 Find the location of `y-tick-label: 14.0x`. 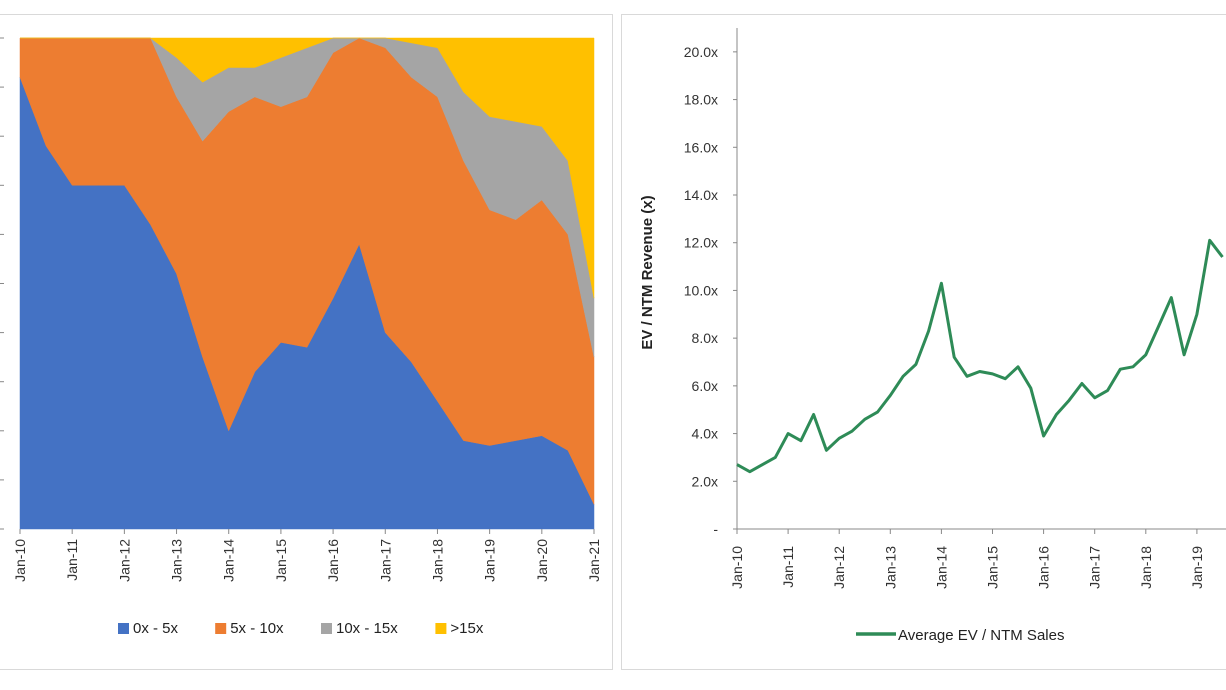

y-tick-label: 14.0x is located at coordinates (701, 195).